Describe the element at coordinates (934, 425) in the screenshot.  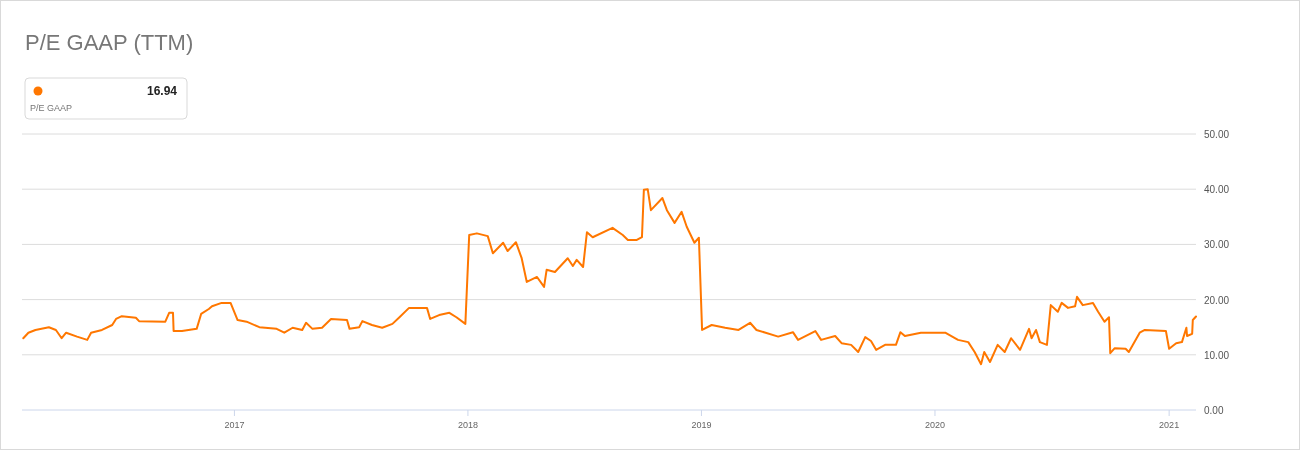
I see `x-tick-label: 2020` at that location.